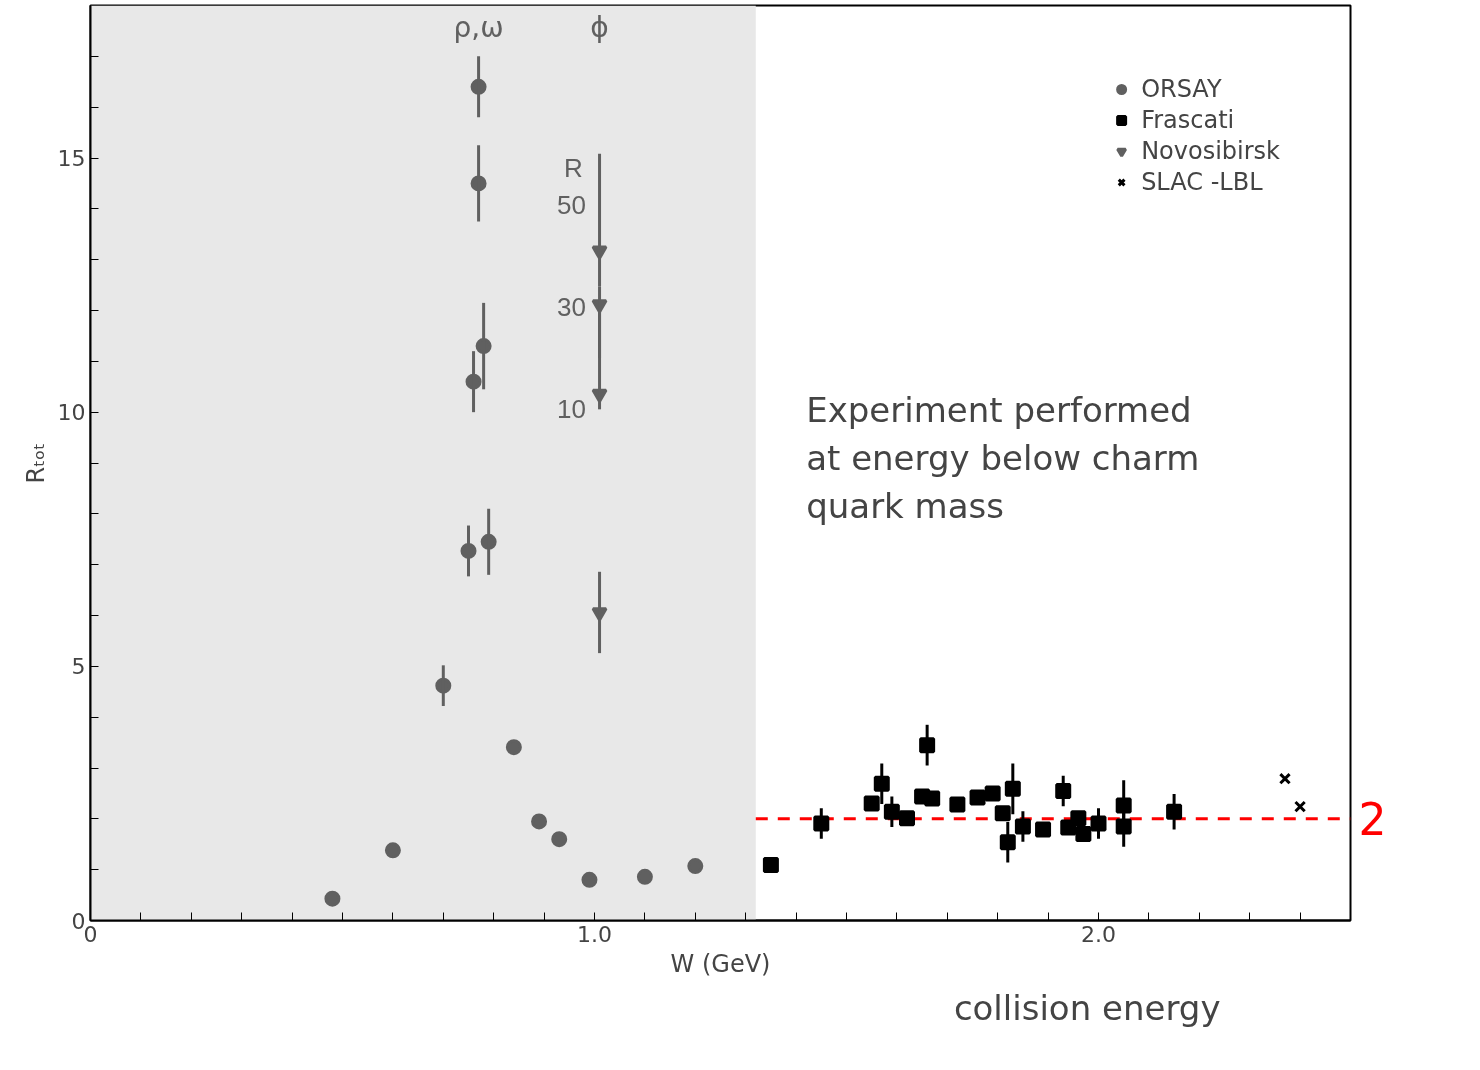 Image resolution: width=1480 pixels, height=1070 pixels. What do you see at coordinates (1188, 120) in the screenshot?
I see `legend-label: Frascati` at bounding box center [1188, 120].